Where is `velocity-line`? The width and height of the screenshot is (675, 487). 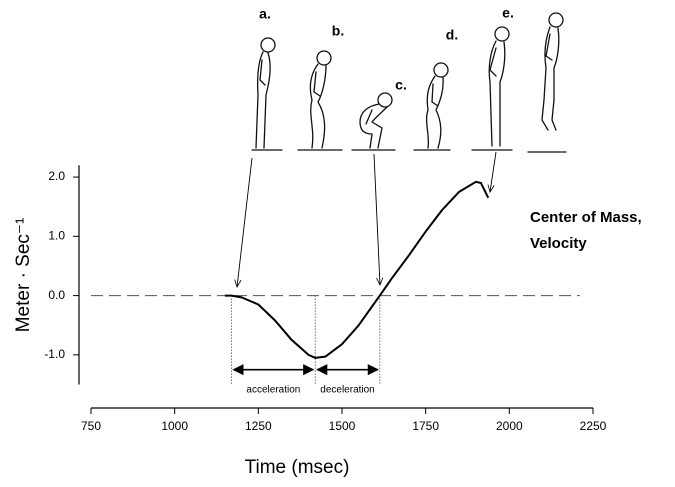 velocity-line is located at coordinates (357, 269).